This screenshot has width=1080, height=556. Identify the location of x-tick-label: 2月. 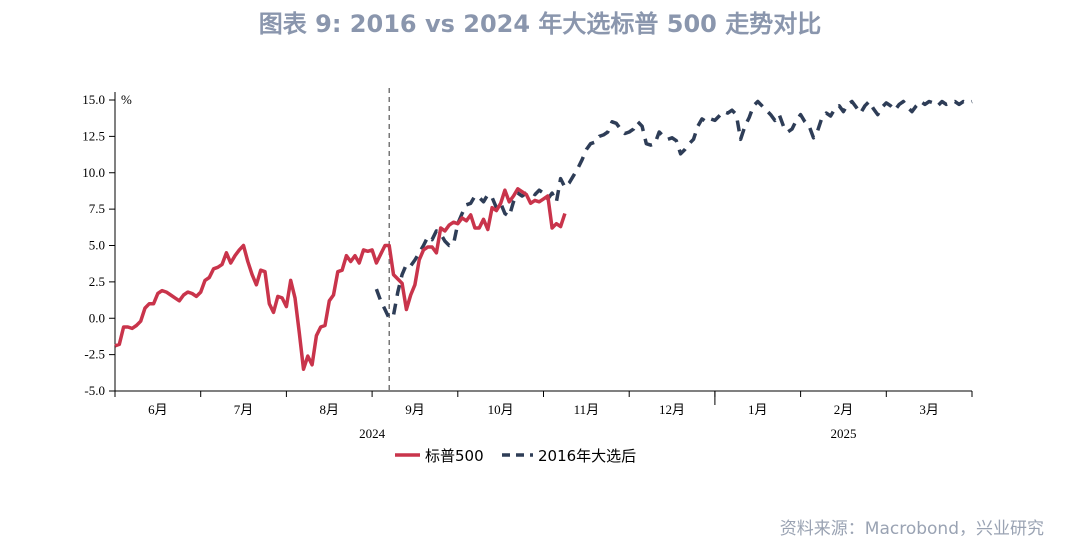
(844, 409).